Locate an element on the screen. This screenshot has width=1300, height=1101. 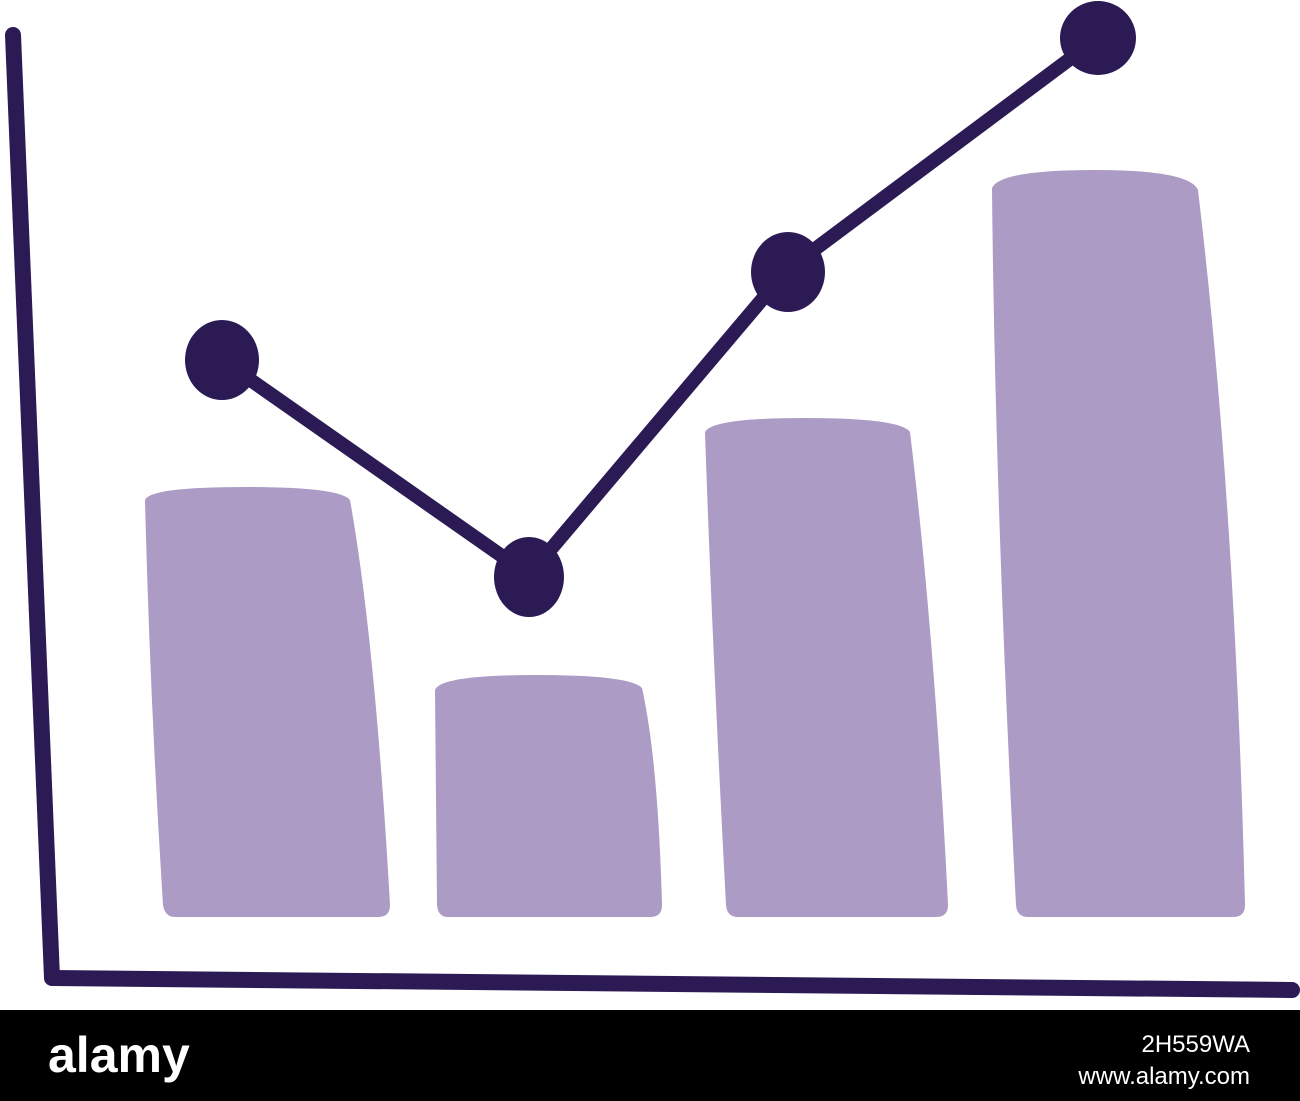
footer-url: www.alamy.com is located at coordinates (1163, 1076).